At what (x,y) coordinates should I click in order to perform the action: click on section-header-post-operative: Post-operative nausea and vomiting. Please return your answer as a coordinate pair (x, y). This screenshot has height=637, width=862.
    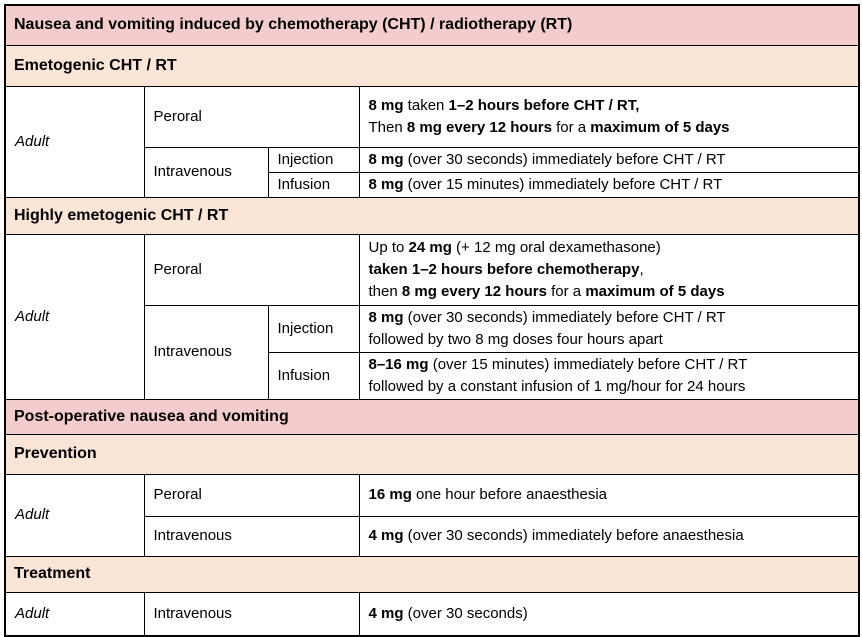
    Looking at the image, I should click on (432, 416).